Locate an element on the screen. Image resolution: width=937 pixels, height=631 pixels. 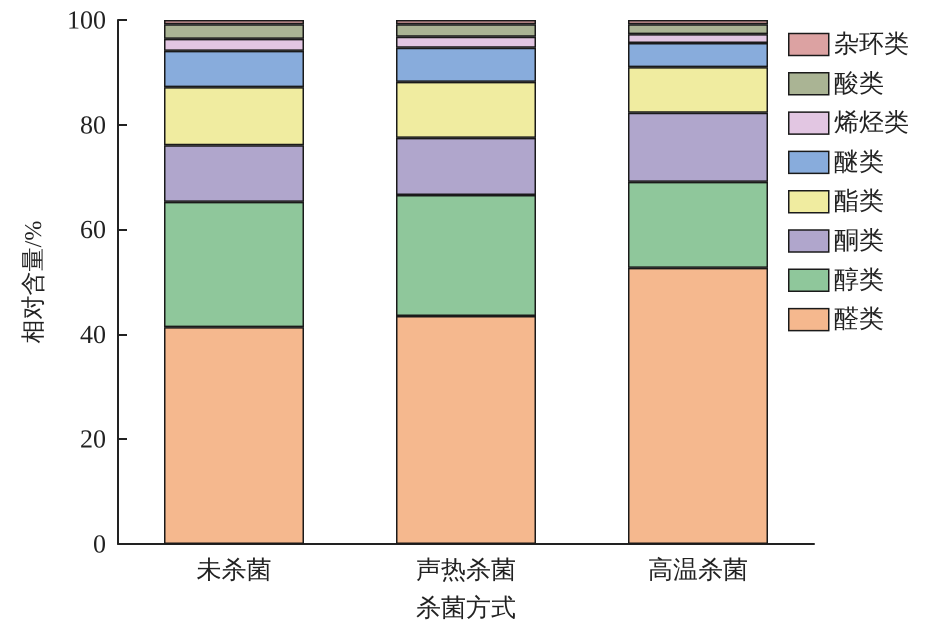
y-tick-label: 40 is located at coordinates (93, 334).